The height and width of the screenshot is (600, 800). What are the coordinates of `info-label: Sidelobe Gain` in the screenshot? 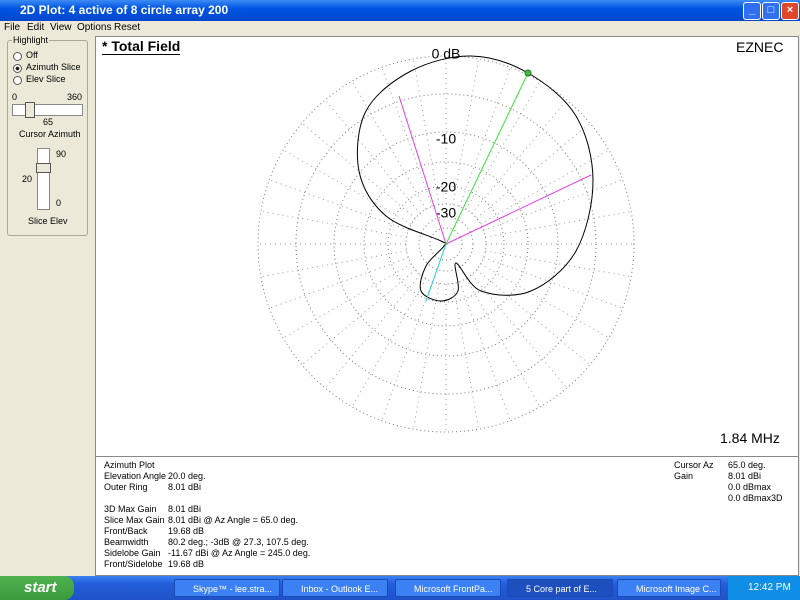 It's located at (132, 553).